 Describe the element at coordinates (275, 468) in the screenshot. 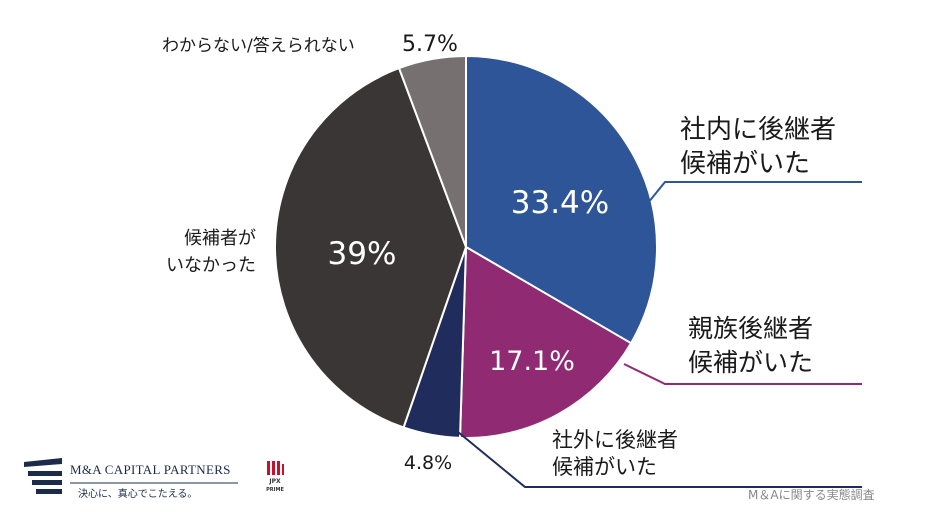

I see `jpx-mark-icon` at that location.